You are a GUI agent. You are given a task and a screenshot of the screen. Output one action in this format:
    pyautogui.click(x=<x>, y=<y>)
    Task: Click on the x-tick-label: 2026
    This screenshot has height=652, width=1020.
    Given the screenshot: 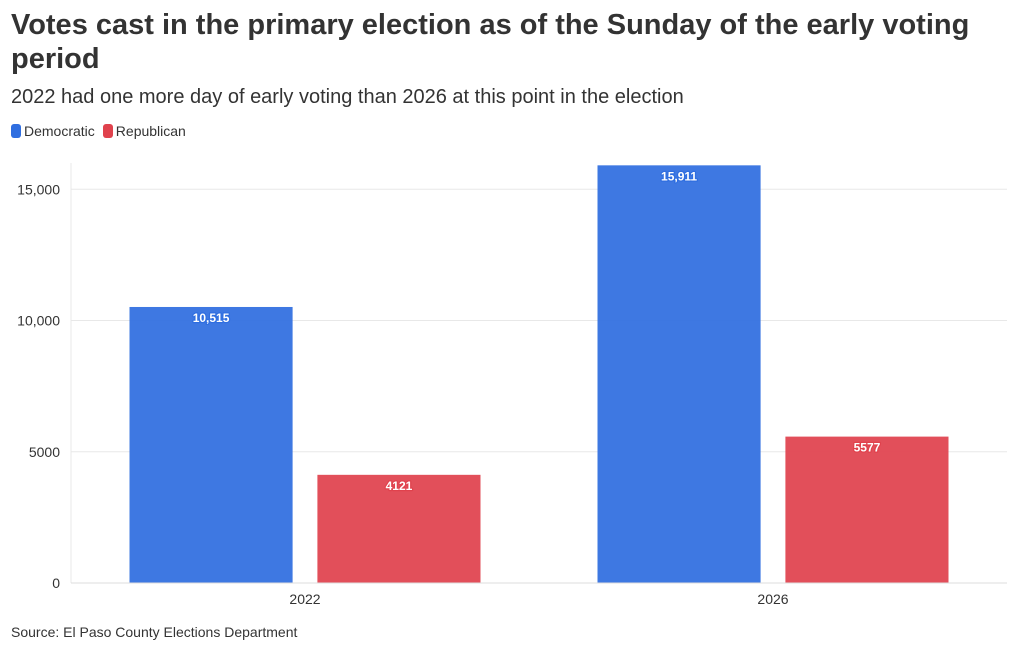 What is the action you would take?
    pyautogui.click(x=772, y=599)
    